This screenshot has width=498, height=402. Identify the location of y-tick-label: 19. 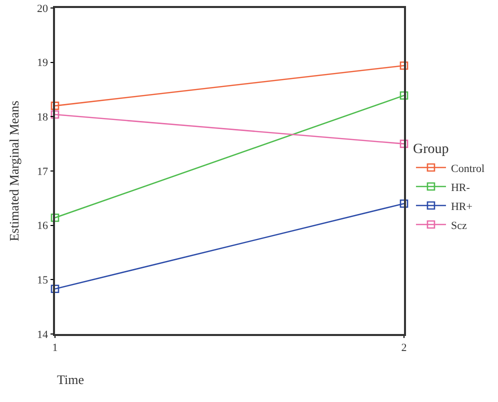
(43, 63).